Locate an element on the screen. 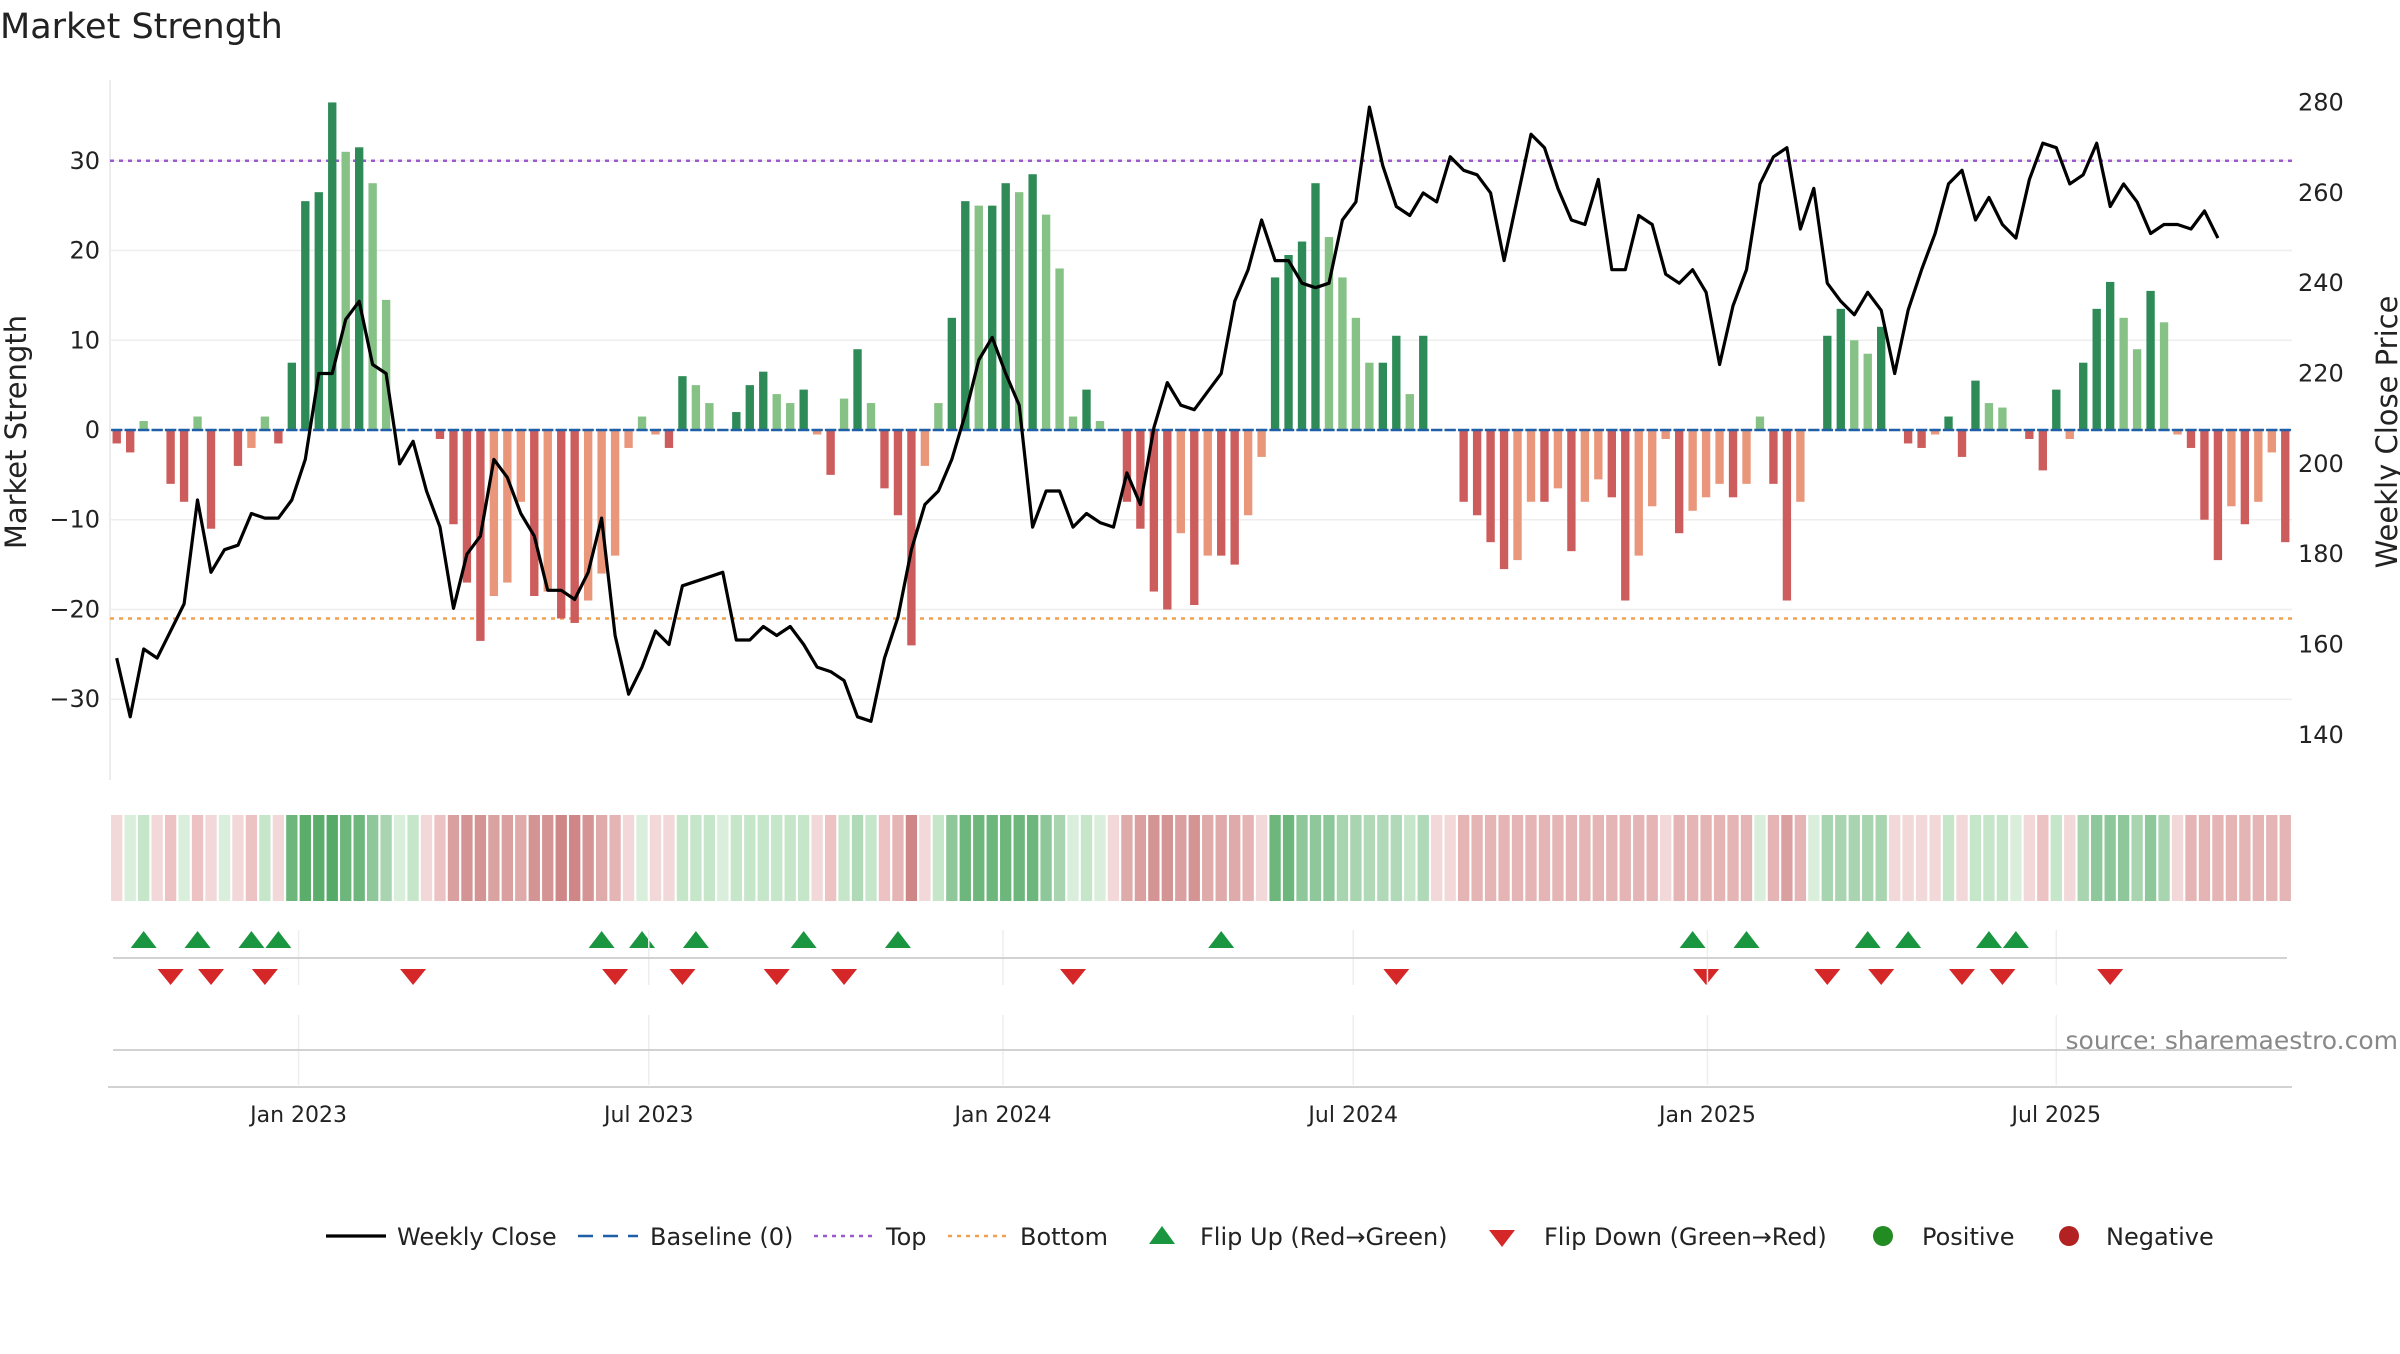  y-tick-left-label: −30 is located at coordinates (74, 699).